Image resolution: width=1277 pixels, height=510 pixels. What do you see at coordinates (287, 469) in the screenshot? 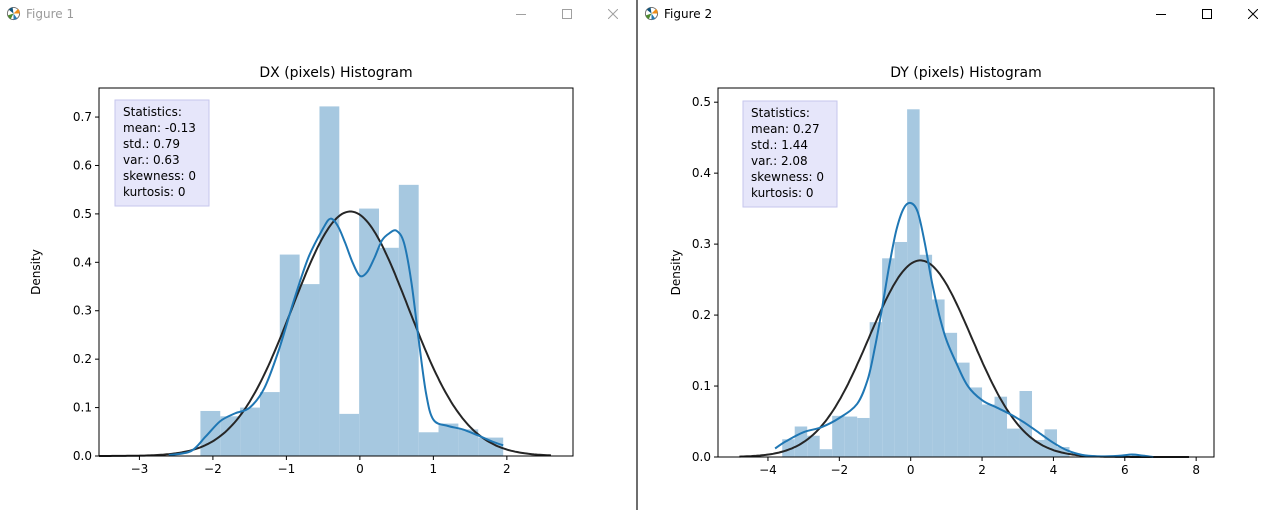
I see `x-tick-label: −1` at bounding box center [287, 469].